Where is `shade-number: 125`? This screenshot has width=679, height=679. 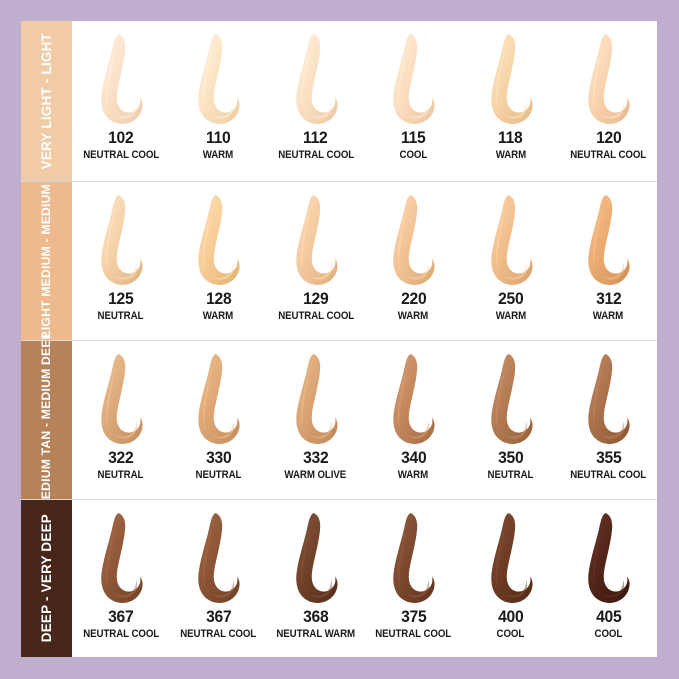
shade-number: 125 is located at coordinates (121, 298).